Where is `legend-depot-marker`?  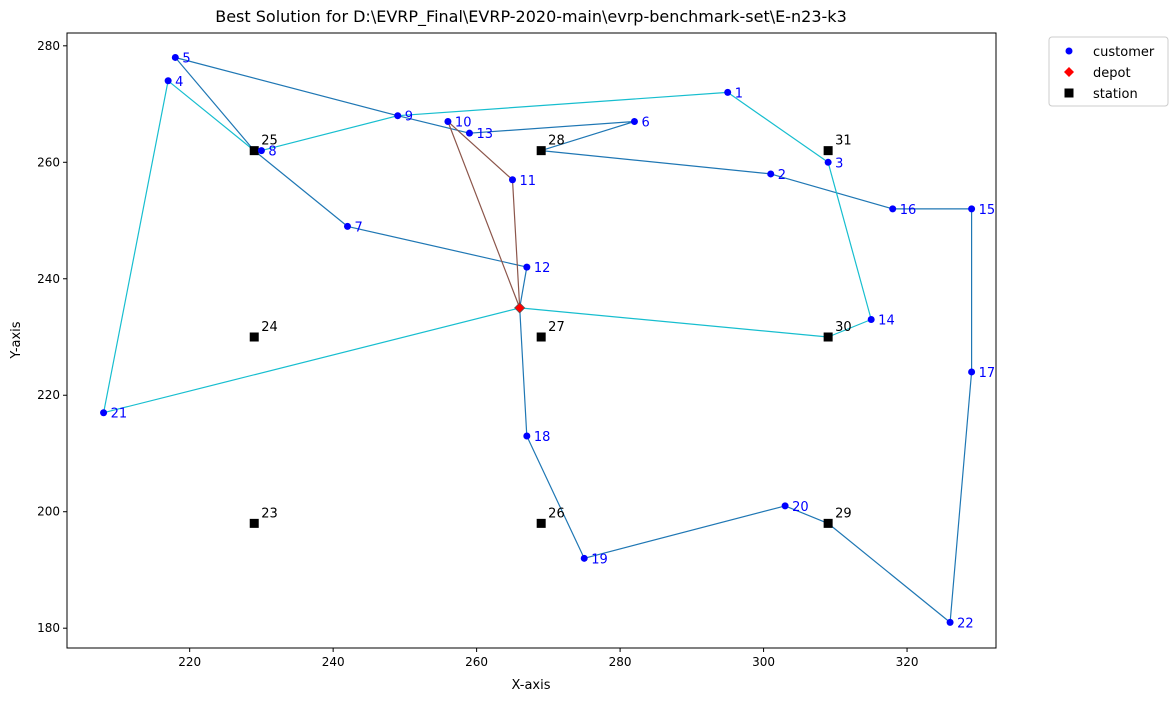 legend-depot-marker is located at coordinates (1069, 72).